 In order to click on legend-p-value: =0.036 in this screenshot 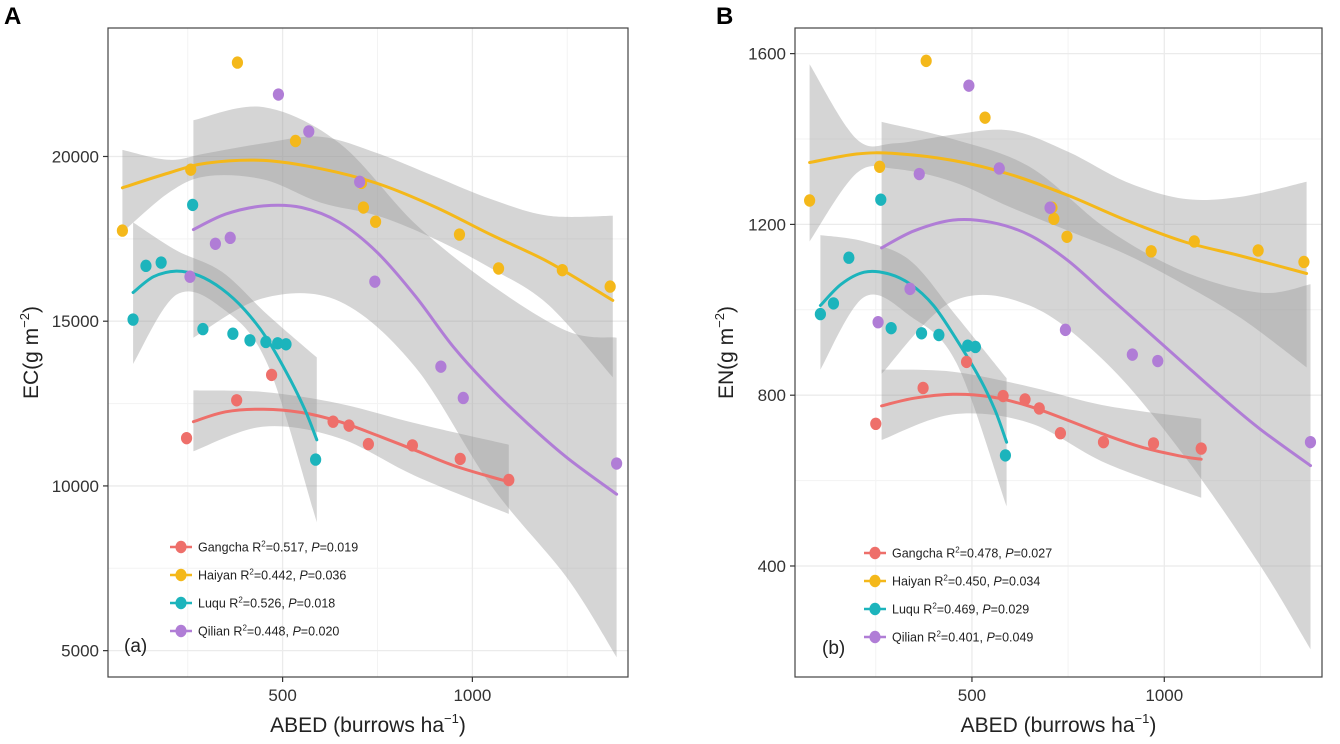, I will do `click(327, 576)`.